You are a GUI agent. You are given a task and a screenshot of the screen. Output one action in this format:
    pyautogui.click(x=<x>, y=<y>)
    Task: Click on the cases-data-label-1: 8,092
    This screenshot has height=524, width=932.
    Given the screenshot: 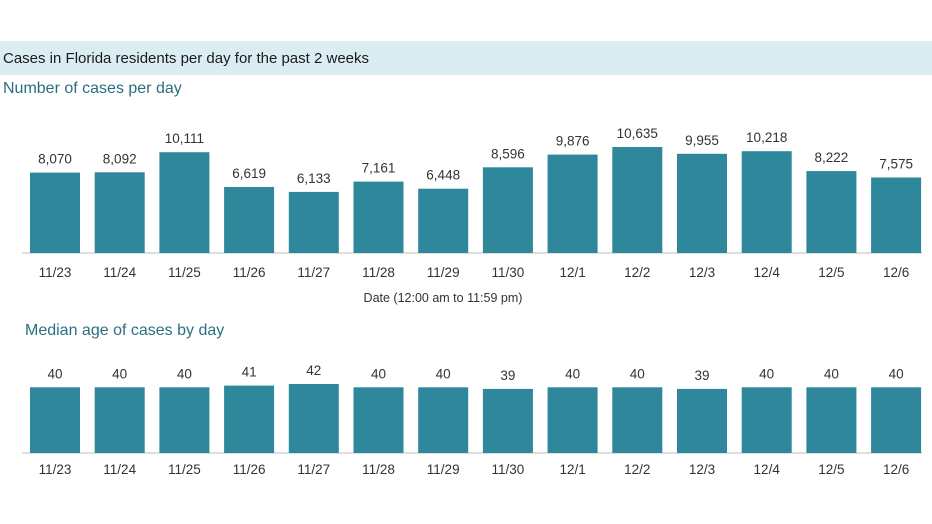 What is the action you would take?
    pyautogui.click(x=120, y=158)
    